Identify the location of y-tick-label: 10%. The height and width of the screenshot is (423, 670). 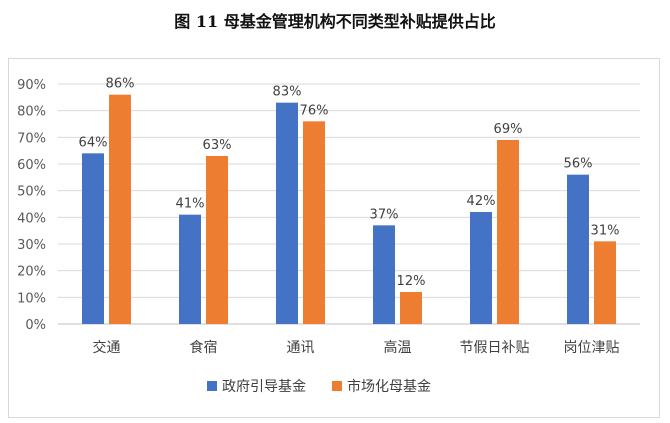
(31, 298).